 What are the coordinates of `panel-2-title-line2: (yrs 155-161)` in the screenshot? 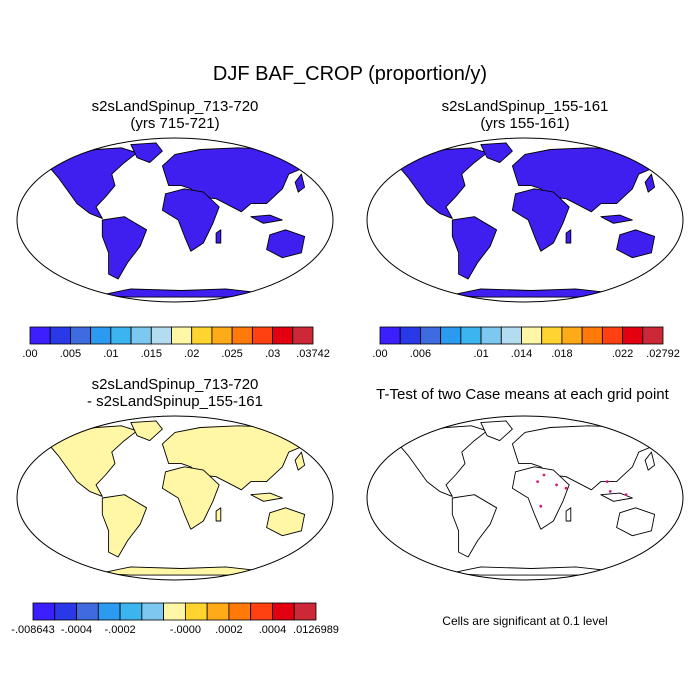 It's located at (525, 123).